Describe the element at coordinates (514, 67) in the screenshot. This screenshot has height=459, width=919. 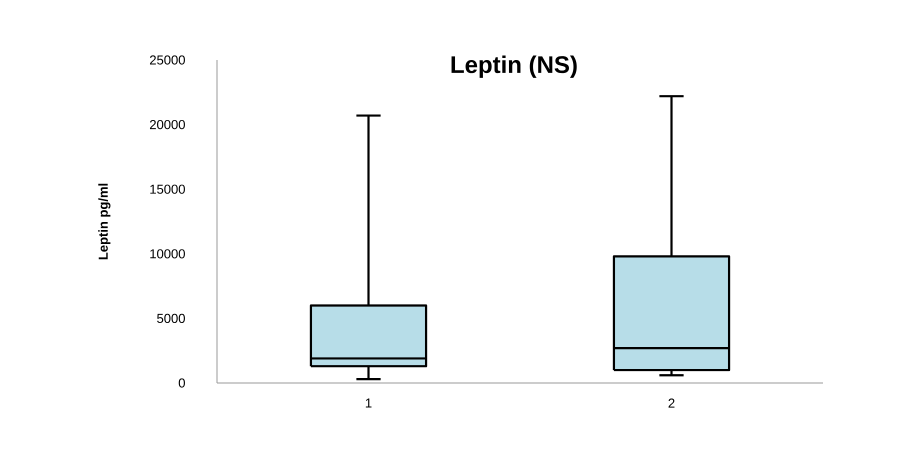
I see `chart-title: Leptin (NS)` at that location.